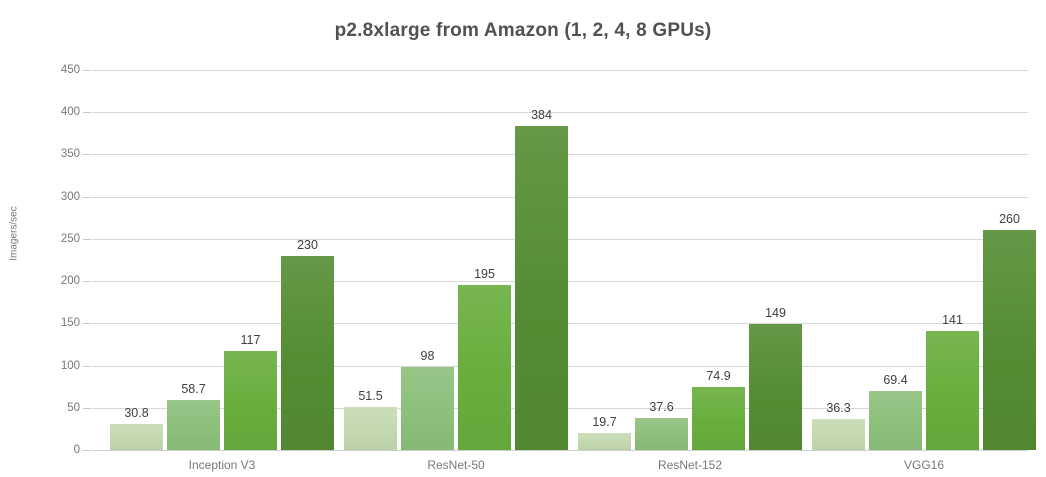 This screenshot has height=477, width=1046. I want to click on bar-value-label: 51.5, so click(370, 395).